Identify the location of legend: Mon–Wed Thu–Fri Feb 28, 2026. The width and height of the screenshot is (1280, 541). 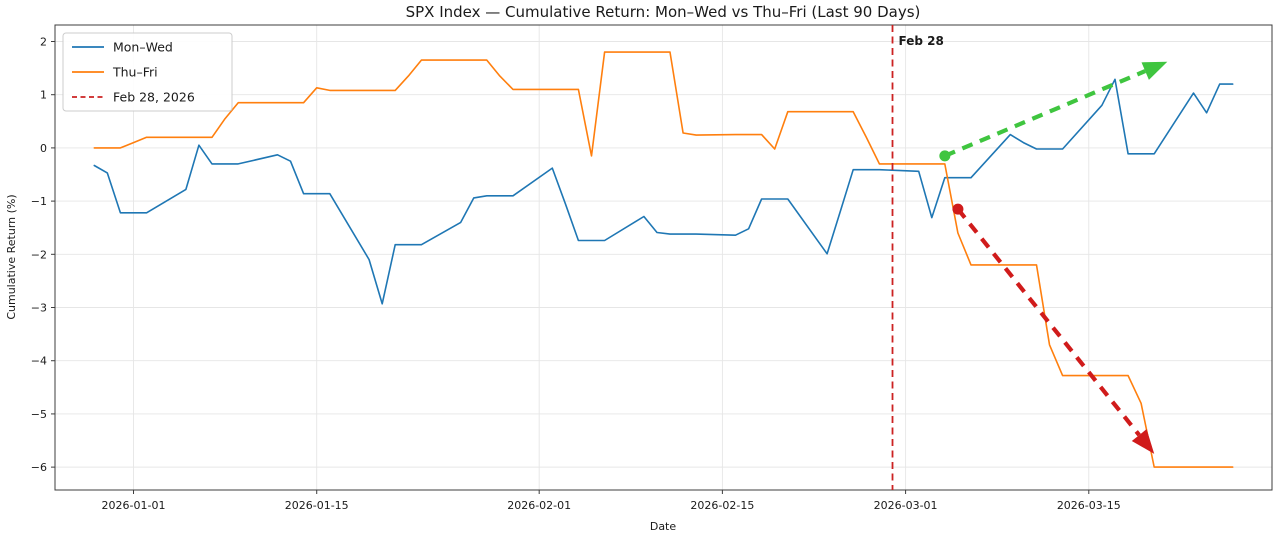
(147, 72).